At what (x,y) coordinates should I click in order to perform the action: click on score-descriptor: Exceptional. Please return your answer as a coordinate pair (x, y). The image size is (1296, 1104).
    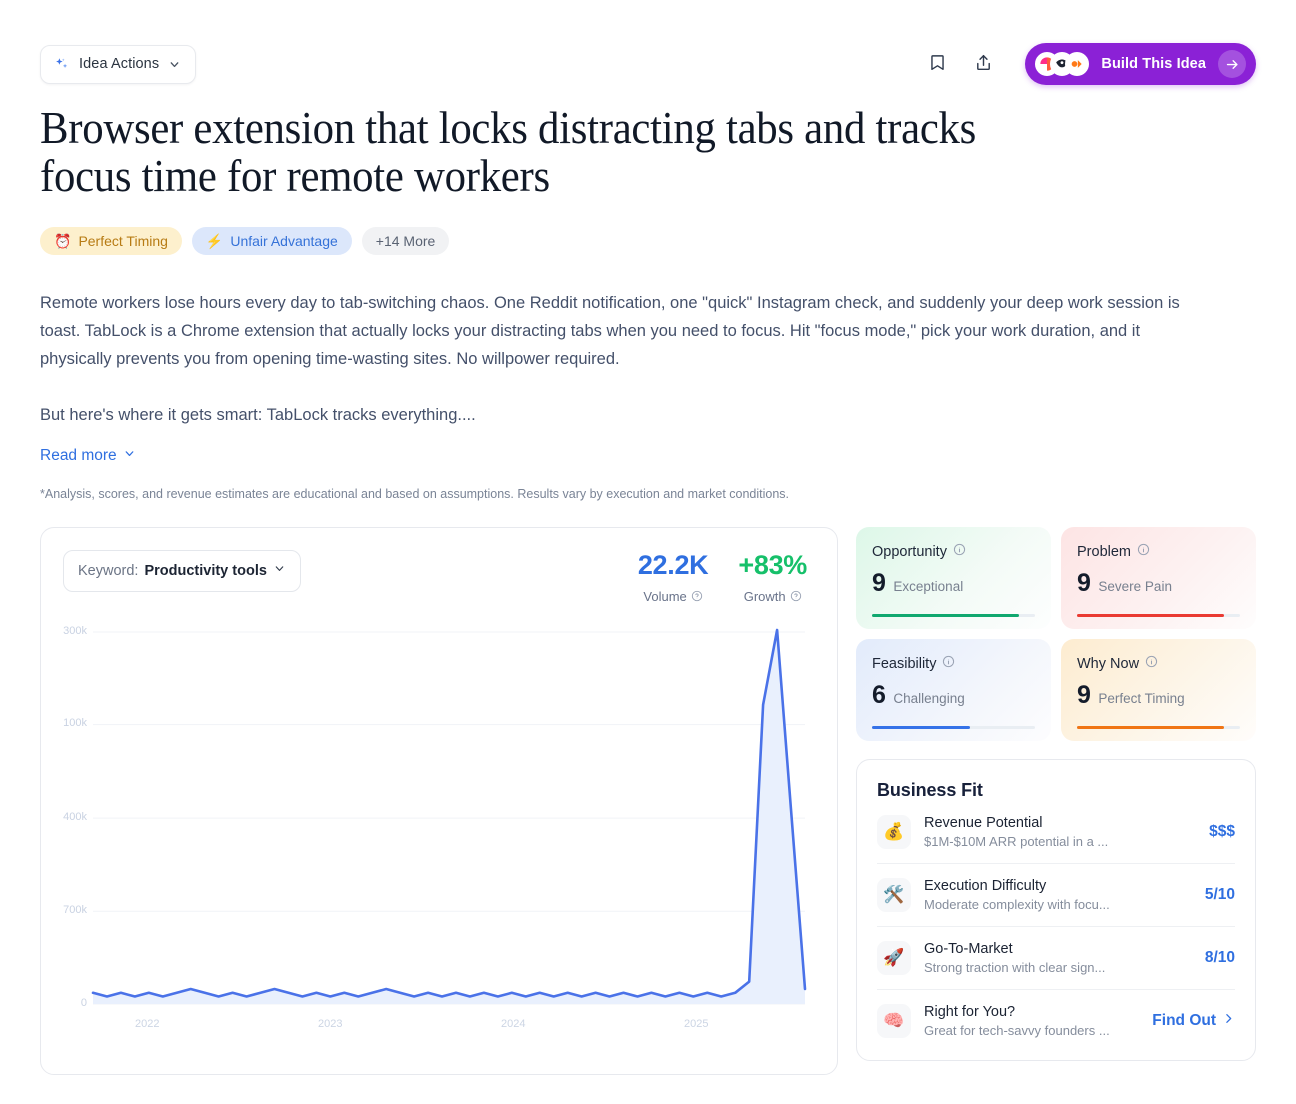
    Looking at the image, I should click on (928, 586).